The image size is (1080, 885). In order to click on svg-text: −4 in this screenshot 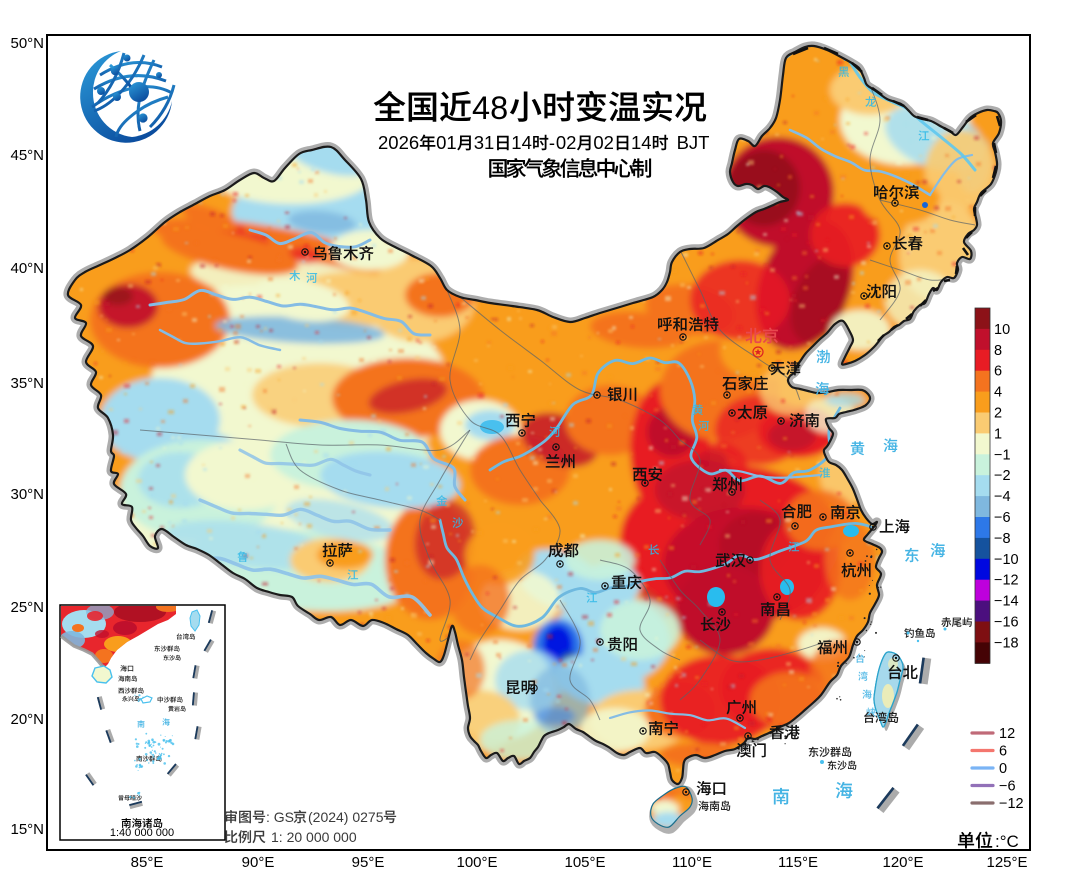, I will do `click(1002, 497)`.